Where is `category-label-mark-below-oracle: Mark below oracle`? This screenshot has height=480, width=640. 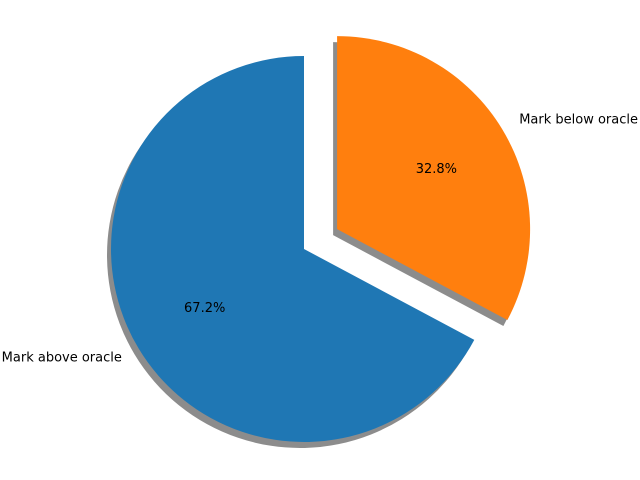 category-label-mark-below-oracle: Mark below oracle is located at coordinates (578, 119).